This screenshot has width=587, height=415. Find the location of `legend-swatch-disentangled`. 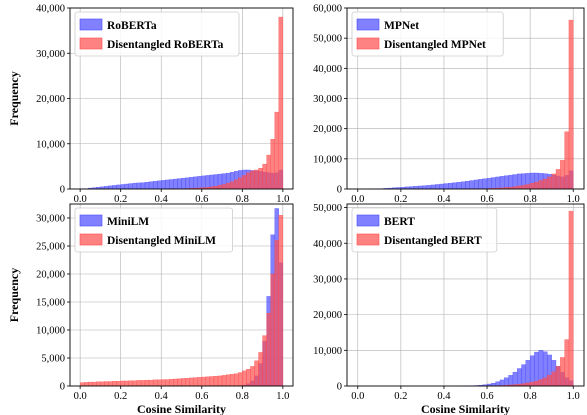

legend-swatch-disentangled is located at coordinates (368, 239).